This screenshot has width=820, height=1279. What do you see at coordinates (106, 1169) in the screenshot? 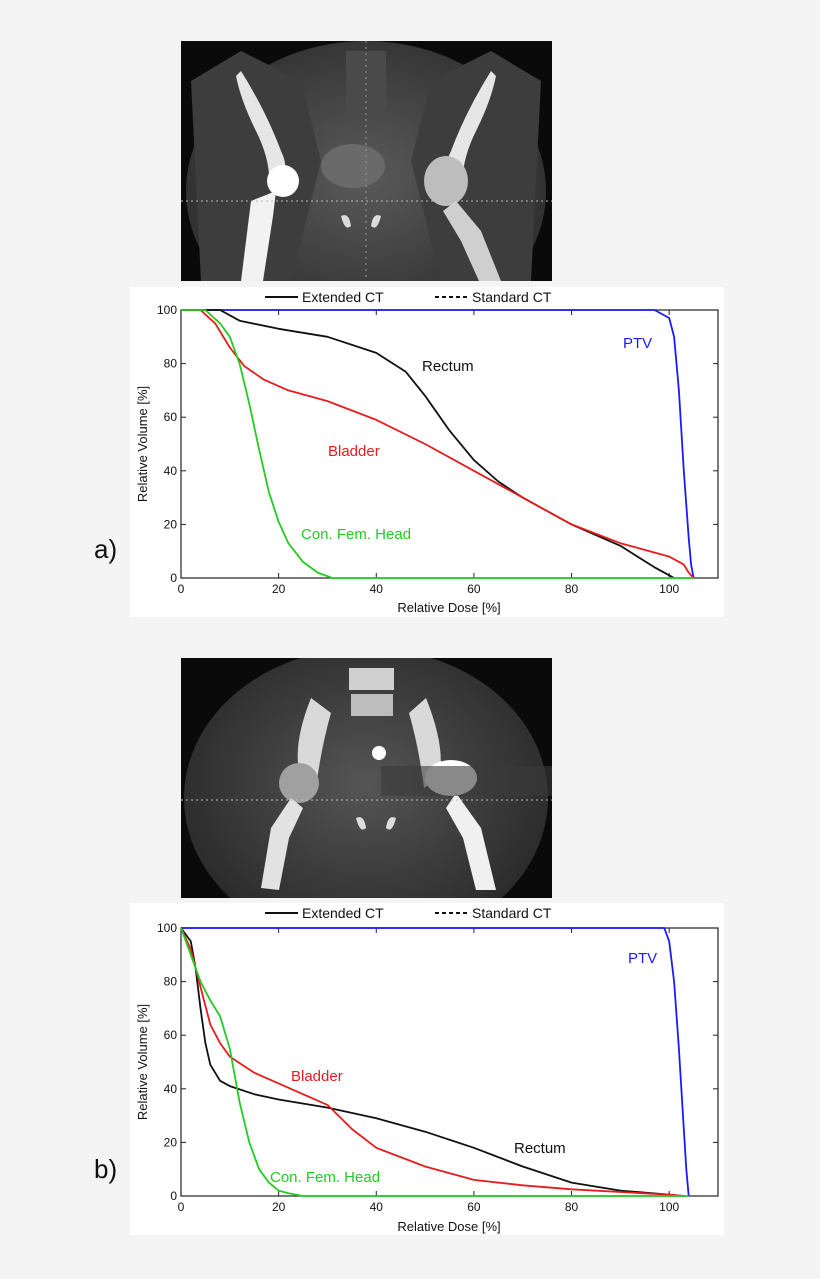
I see `panel-label-b: b)` at bounding box center [106, 1169].